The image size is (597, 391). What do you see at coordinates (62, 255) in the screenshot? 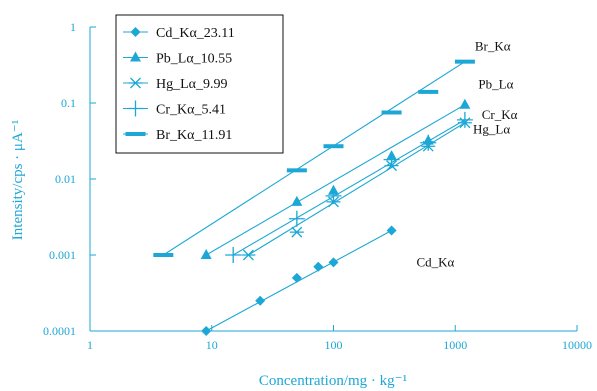
I see `y-tick-label: 0.001` at bounding box center [62, 255].